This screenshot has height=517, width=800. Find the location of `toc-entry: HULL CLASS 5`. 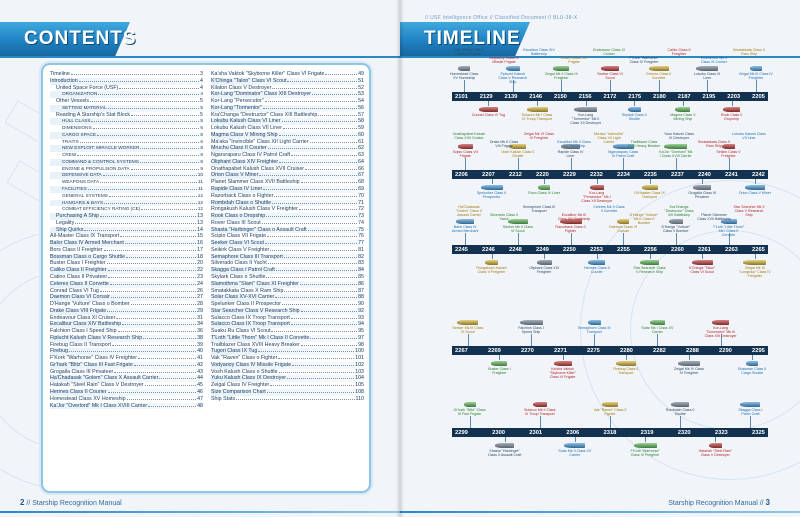

toc-entry: HULL CLASS 5 is located at coordinates (126, 122).